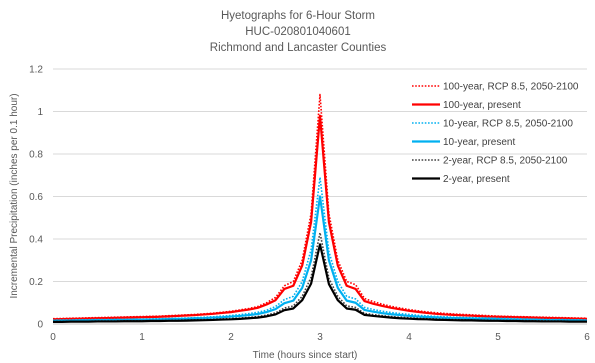 The height and width of the screenshot is (363, 595). Describe the element at coordinates (587, 337) in the screenshot. I see `x-tick-label: 6` at that location.